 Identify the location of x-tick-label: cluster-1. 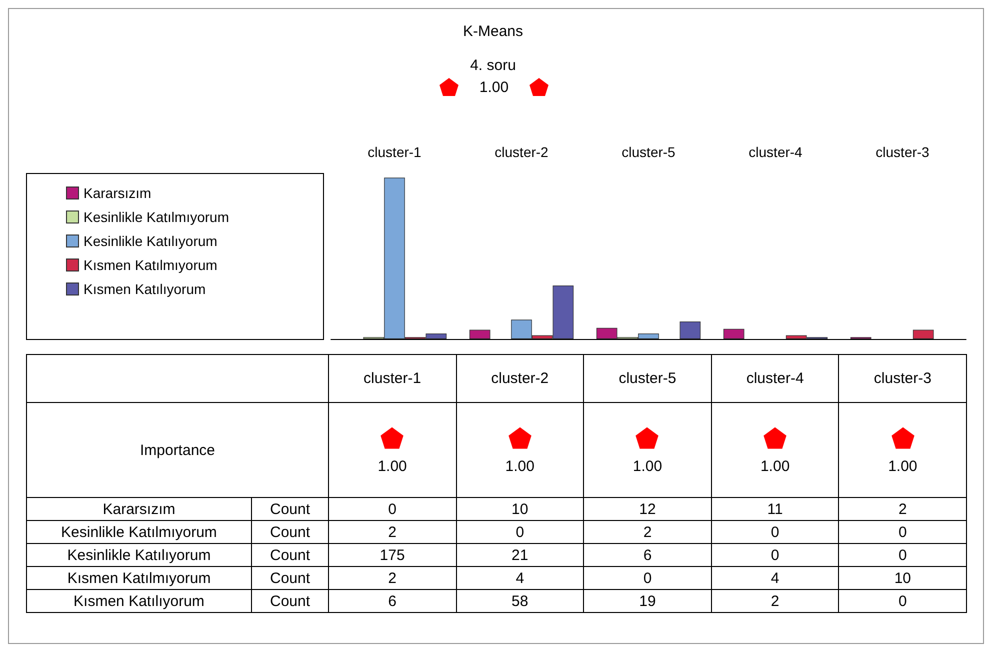
(395, 152).